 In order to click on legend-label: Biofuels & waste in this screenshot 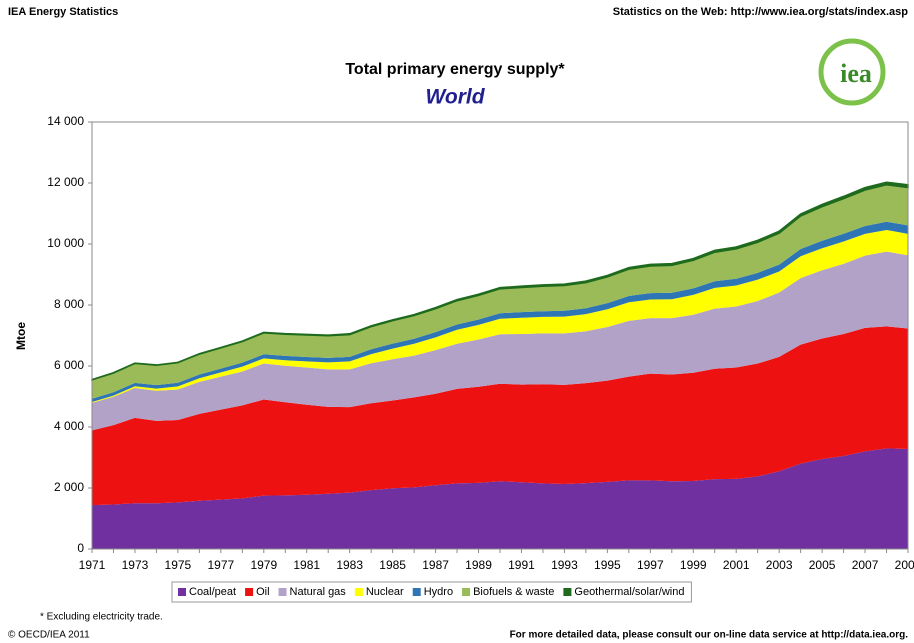, I will do `click(513, 592)`.